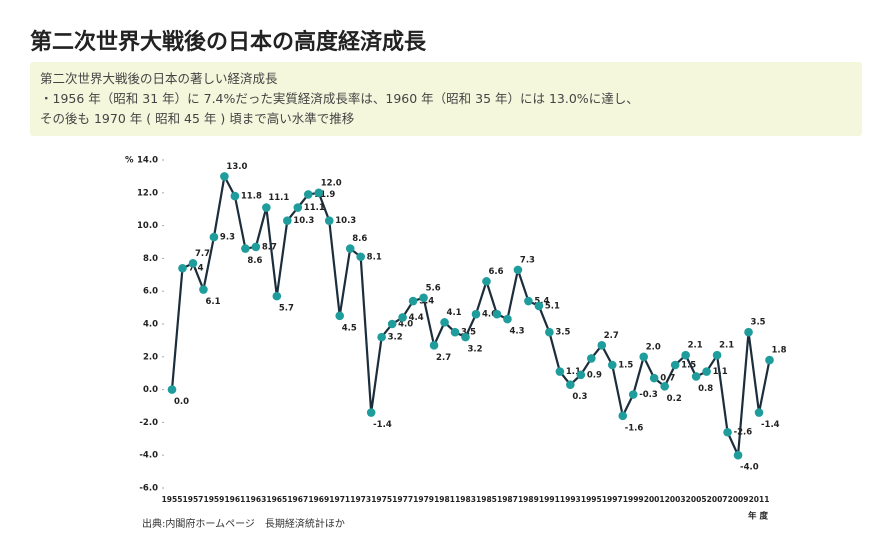 This screenshot has width=894, height=546. Describe the element at coordinates (255, 499) in the screenshot. I see `x-tick-label: 1963` at that location.